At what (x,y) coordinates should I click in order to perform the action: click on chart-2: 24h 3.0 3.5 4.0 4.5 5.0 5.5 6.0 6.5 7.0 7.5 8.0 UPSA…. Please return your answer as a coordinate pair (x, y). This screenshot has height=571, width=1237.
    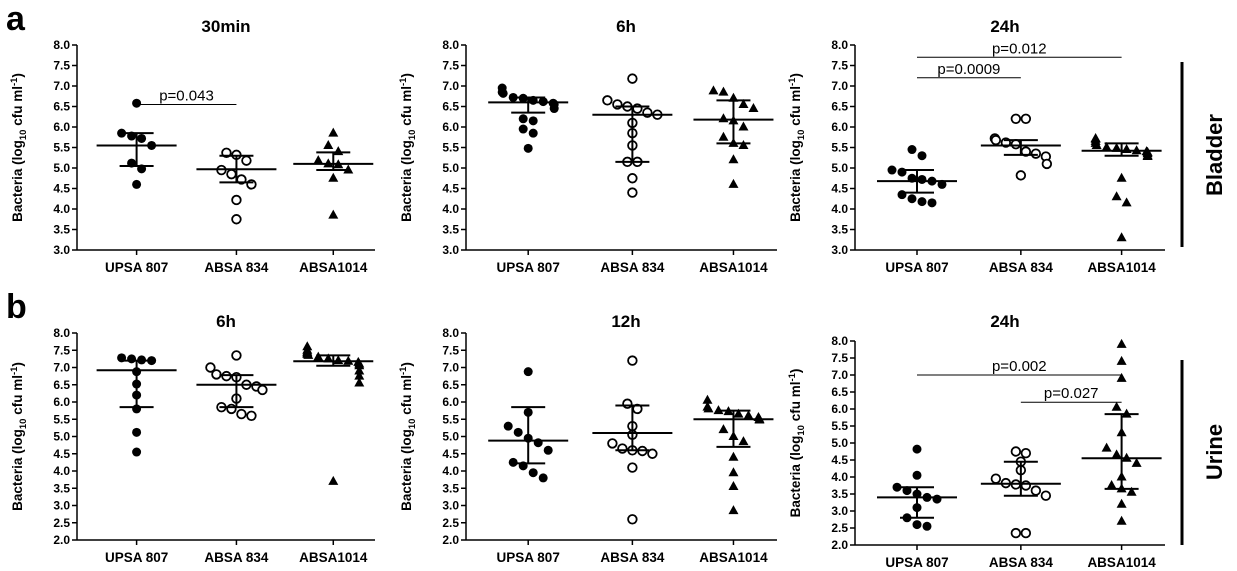
    Looking at the image, I should click on (976, 146).